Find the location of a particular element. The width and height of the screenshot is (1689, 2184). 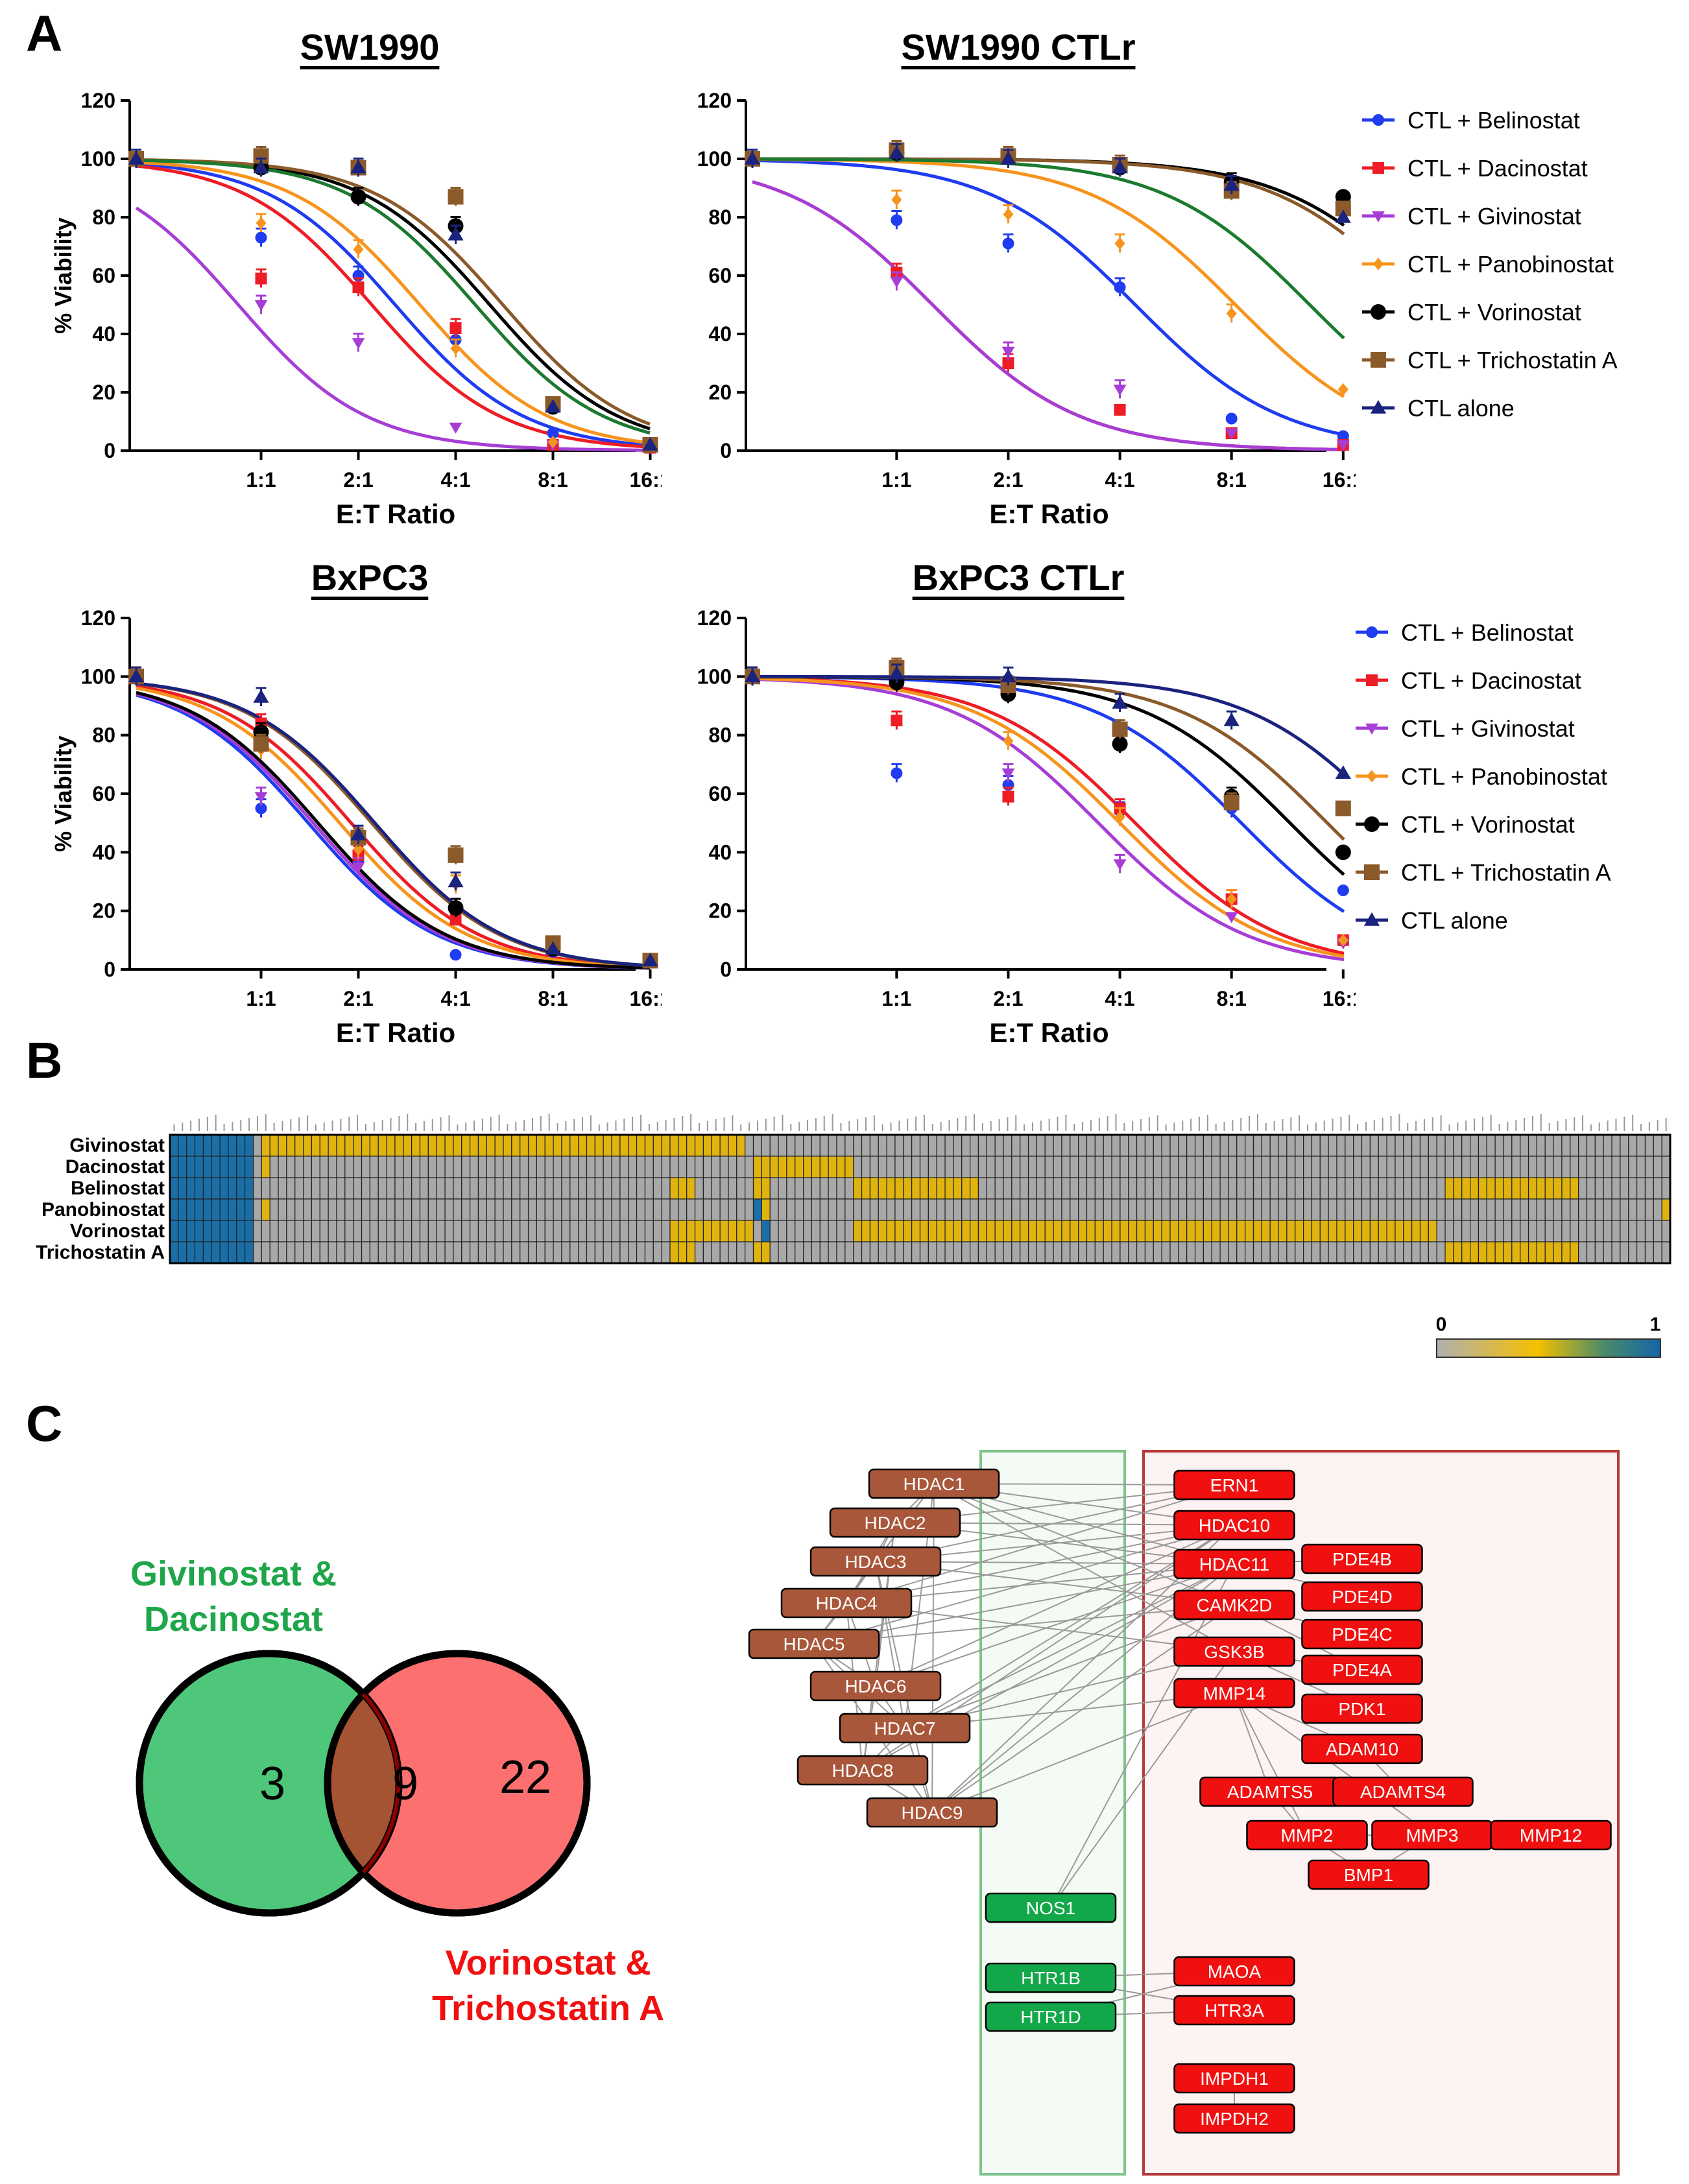

legend-marker-ctl-panobinostat is located at coordinates (1378, 264).